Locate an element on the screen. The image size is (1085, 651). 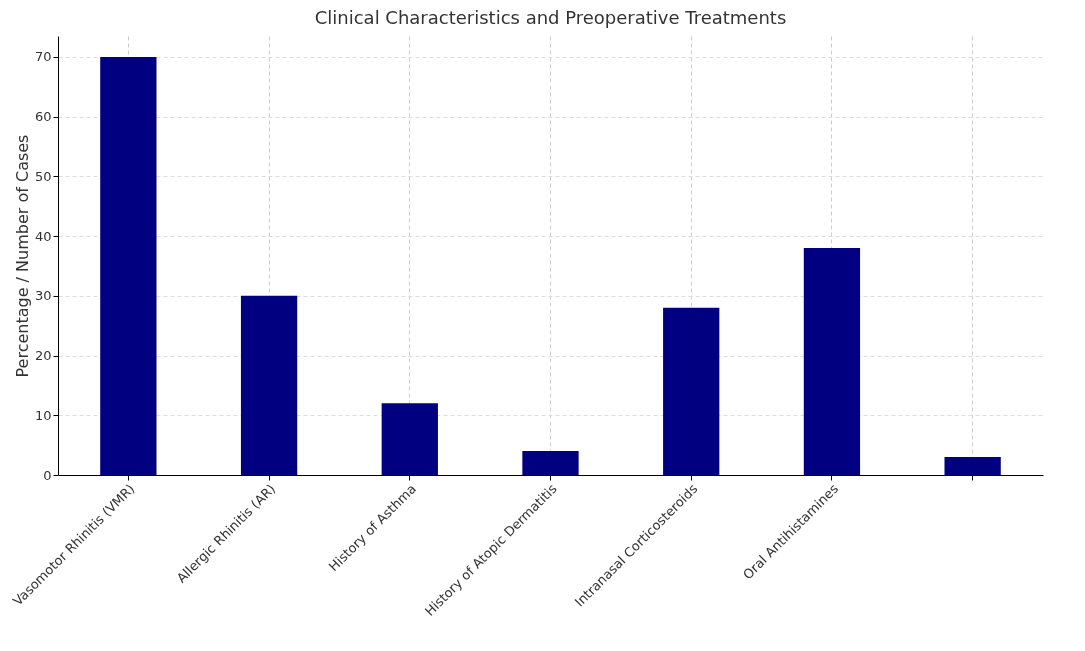
y-tick-label: 0 is located at coordinates (47, 475).